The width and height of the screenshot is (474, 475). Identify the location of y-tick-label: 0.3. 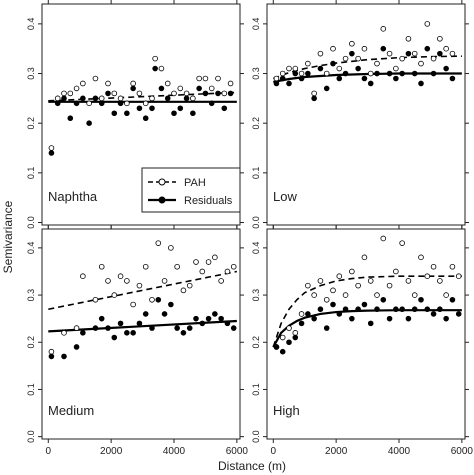
(256, 73).